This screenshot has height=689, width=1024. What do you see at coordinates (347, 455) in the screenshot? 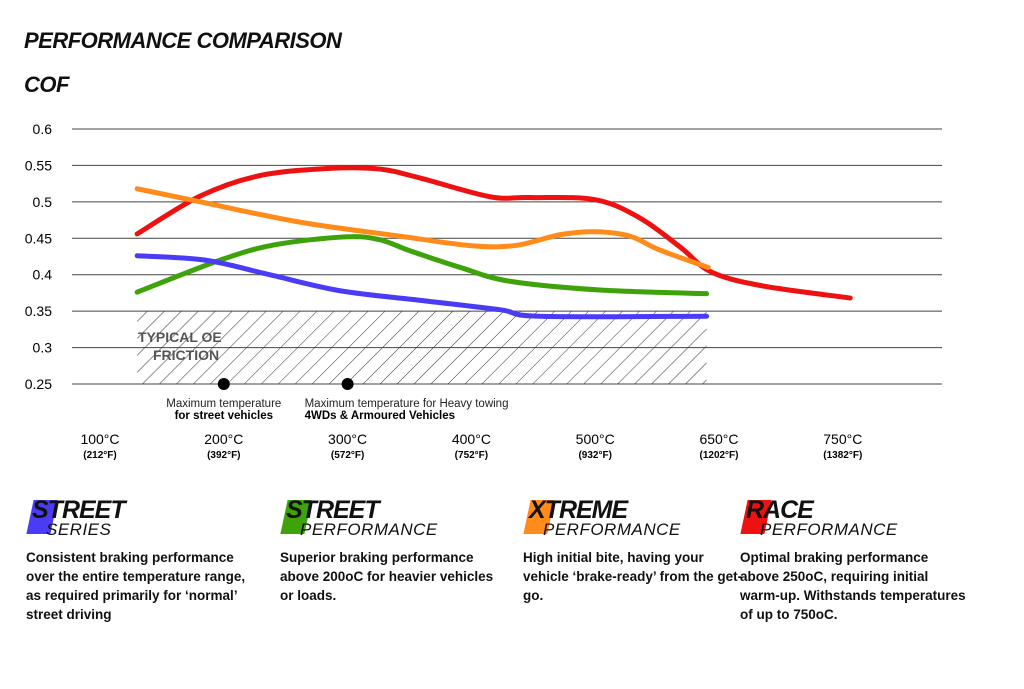
I see `x-tick-sublabel: (572°F)` at bounding box center [347, 455].